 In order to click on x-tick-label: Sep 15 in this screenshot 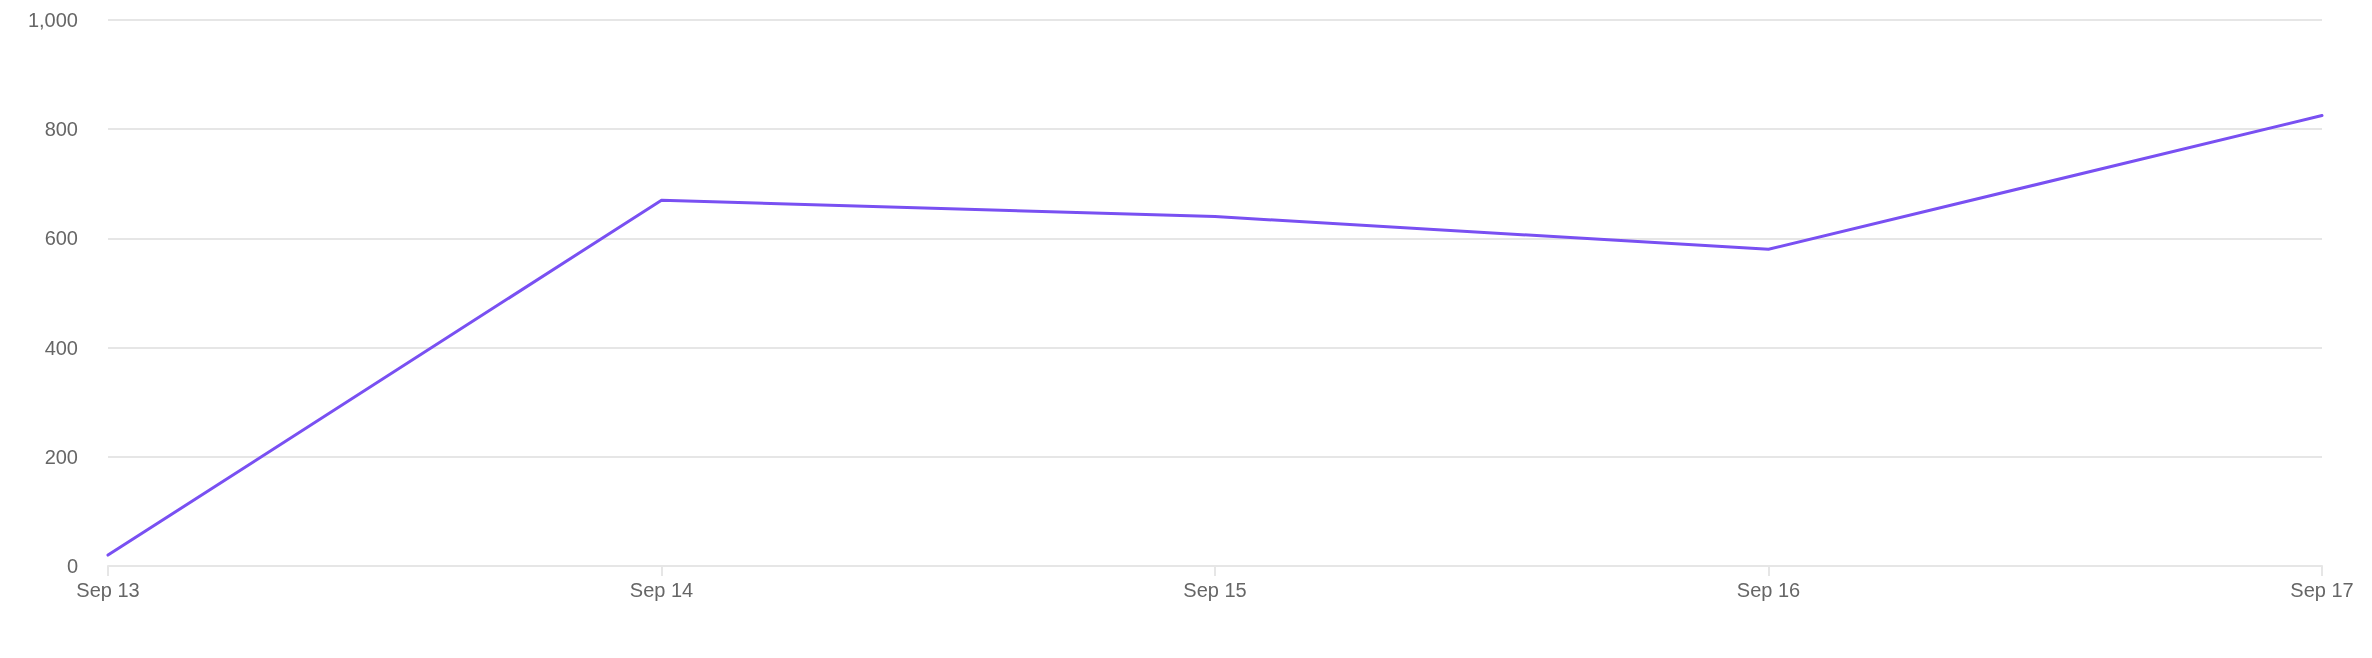, I will do `click(1215, 590)`.